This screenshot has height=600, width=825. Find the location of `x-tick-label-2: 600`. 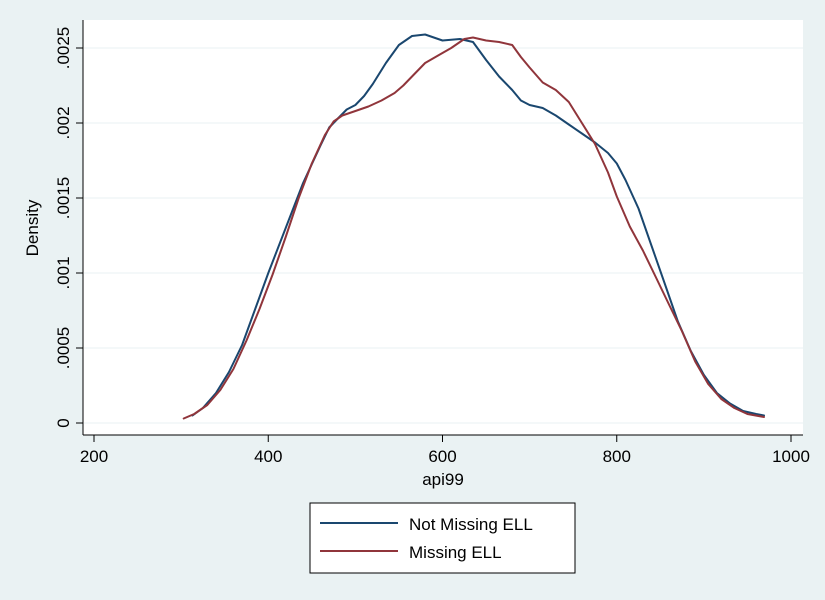

x-tick-label-2: 600 is located at coordinates (442, 456).